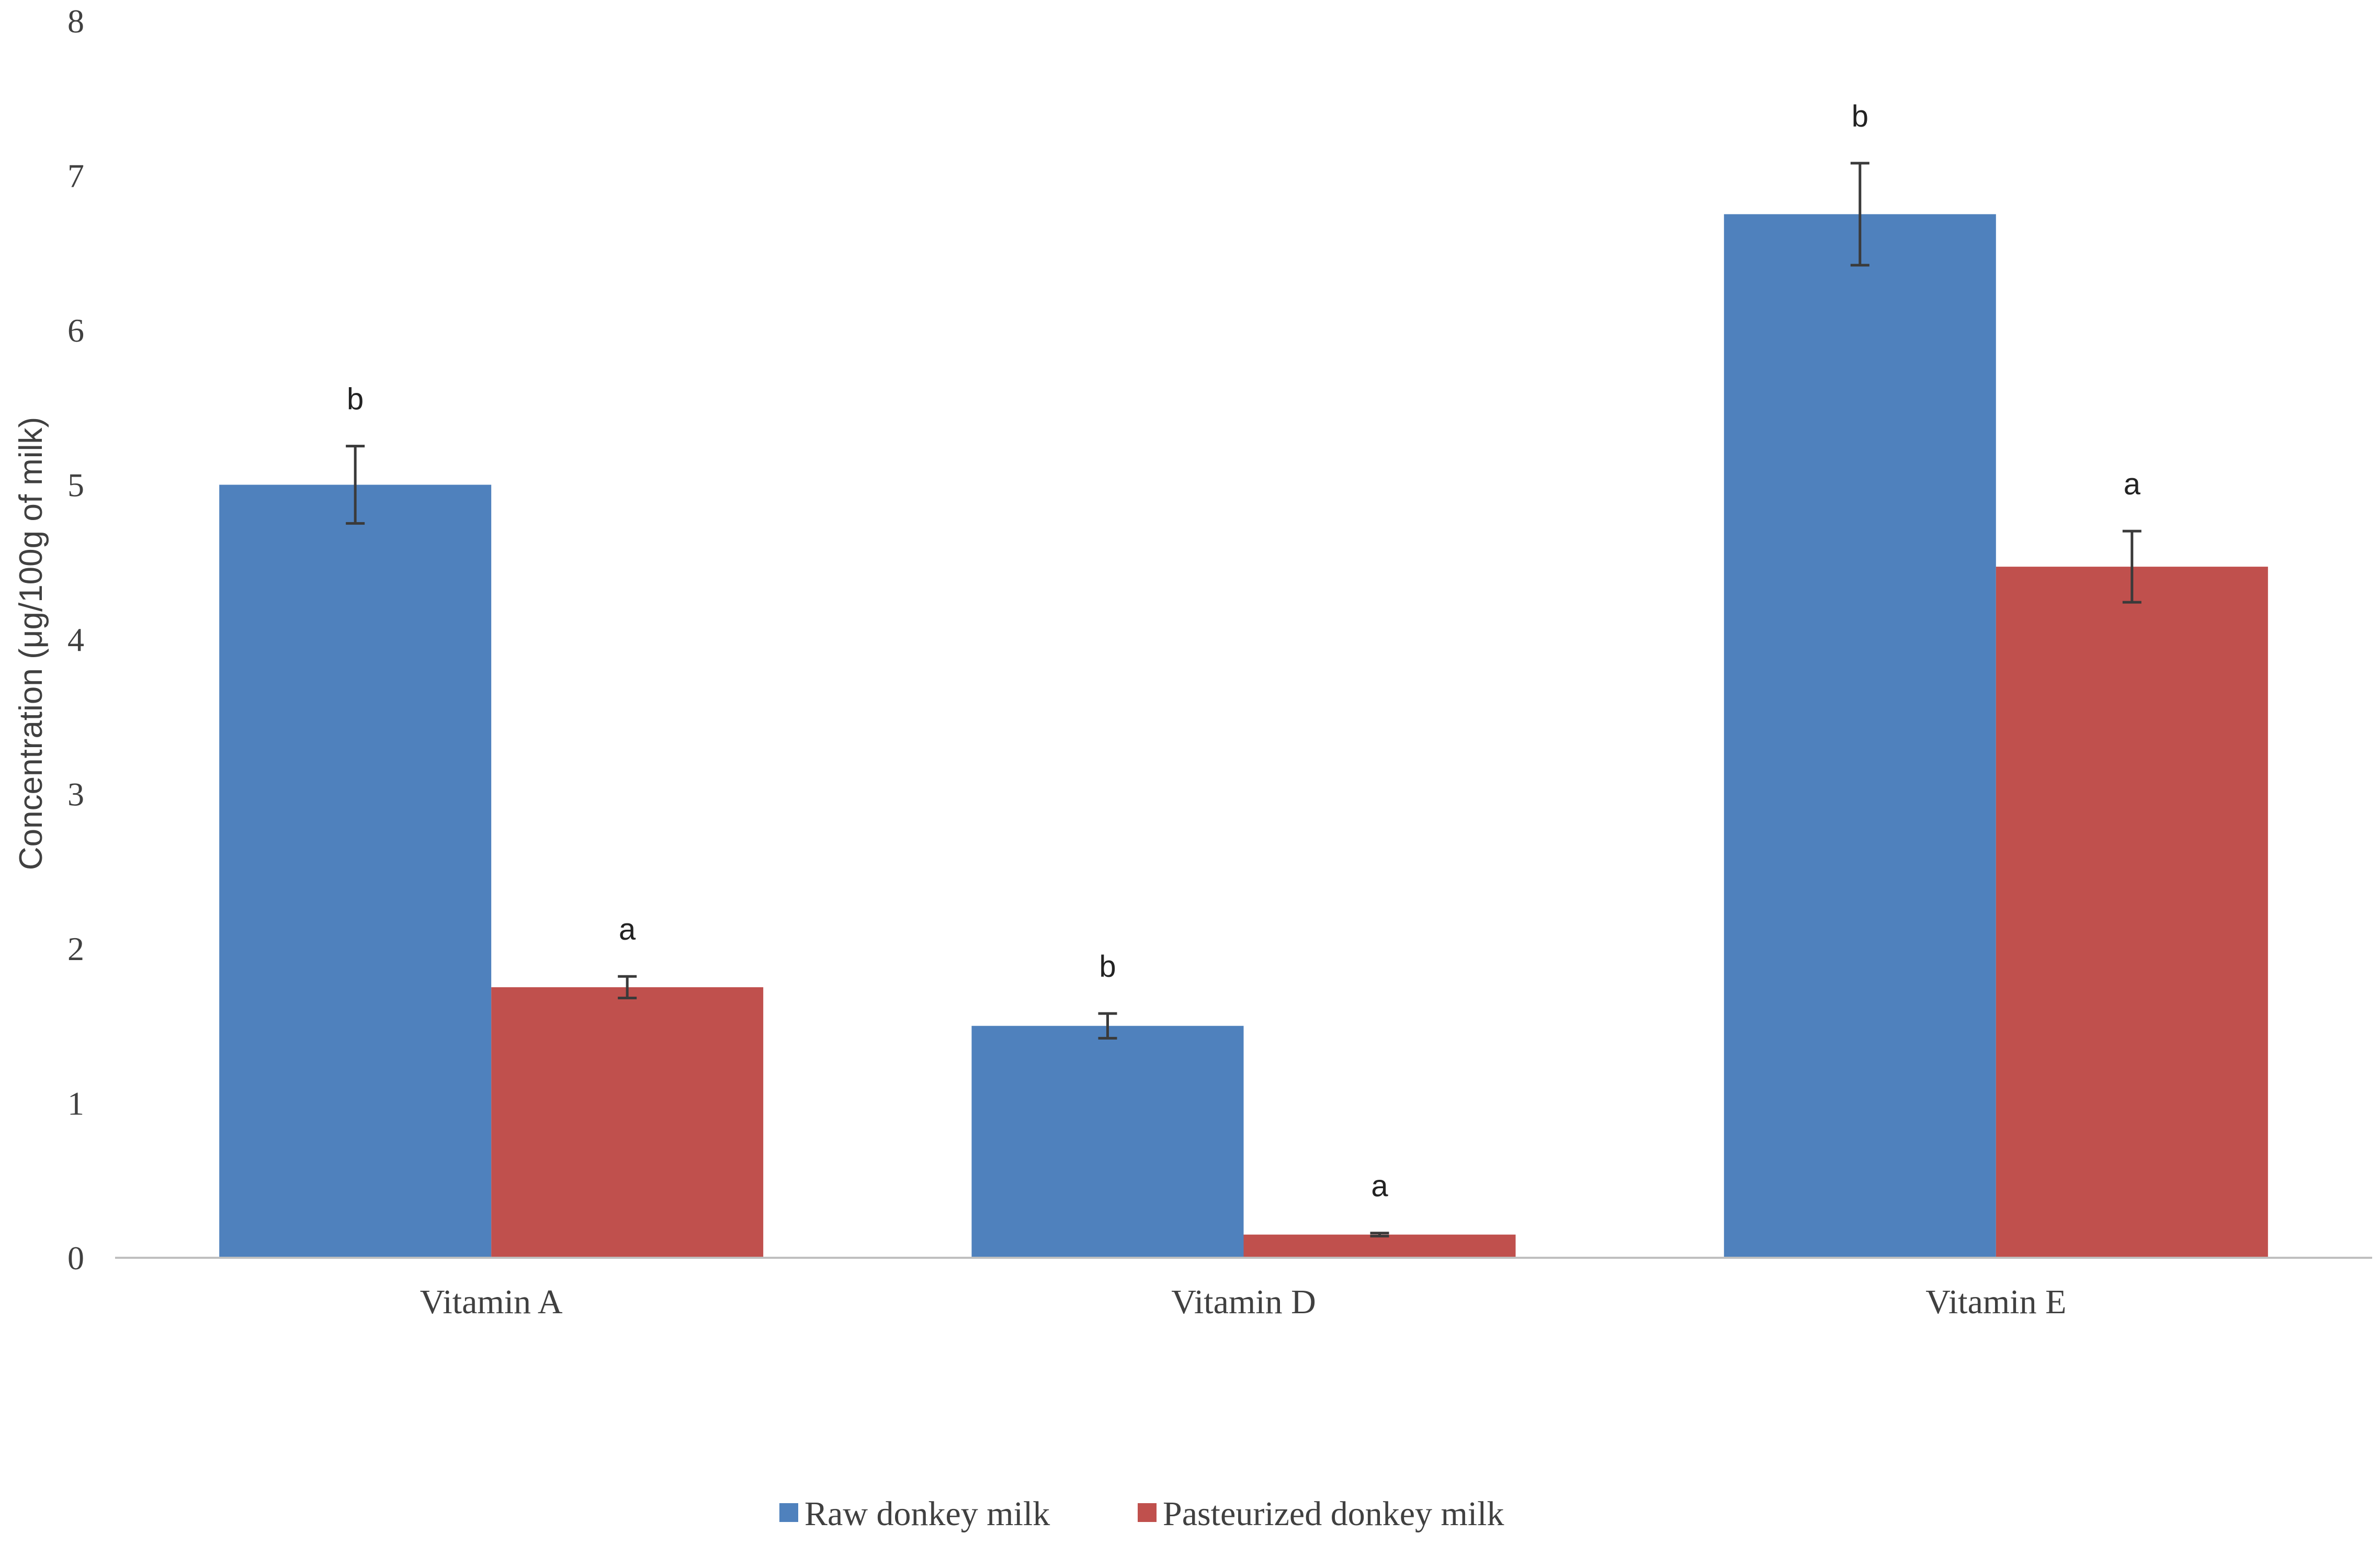 The image size is (2380, 1556). What do you see at coordinates (75, 795) in the screenshot?
I see `y-tick-label: 3` at bounding box center [75, 795].